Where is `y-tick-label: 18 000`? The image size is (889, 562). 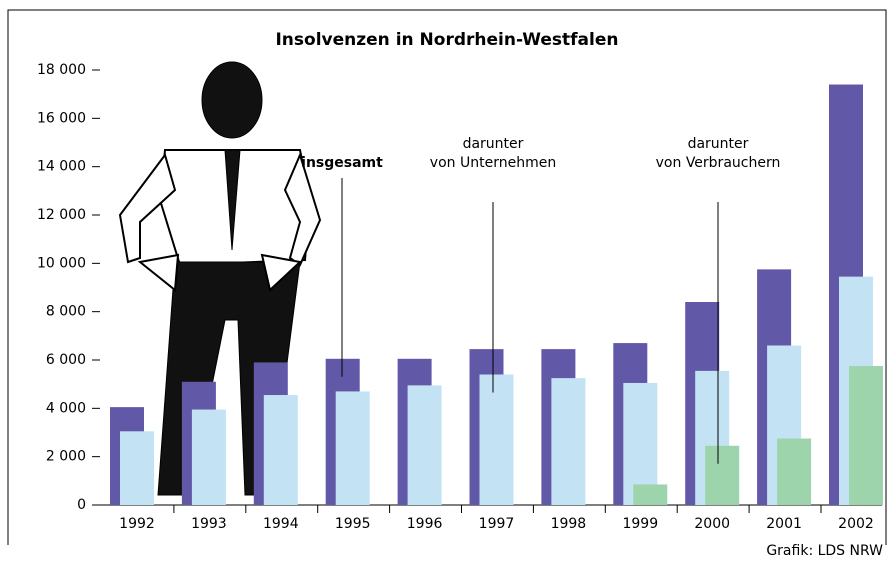 y-tick-label: 18 000 is located at coordinates (61, 70).